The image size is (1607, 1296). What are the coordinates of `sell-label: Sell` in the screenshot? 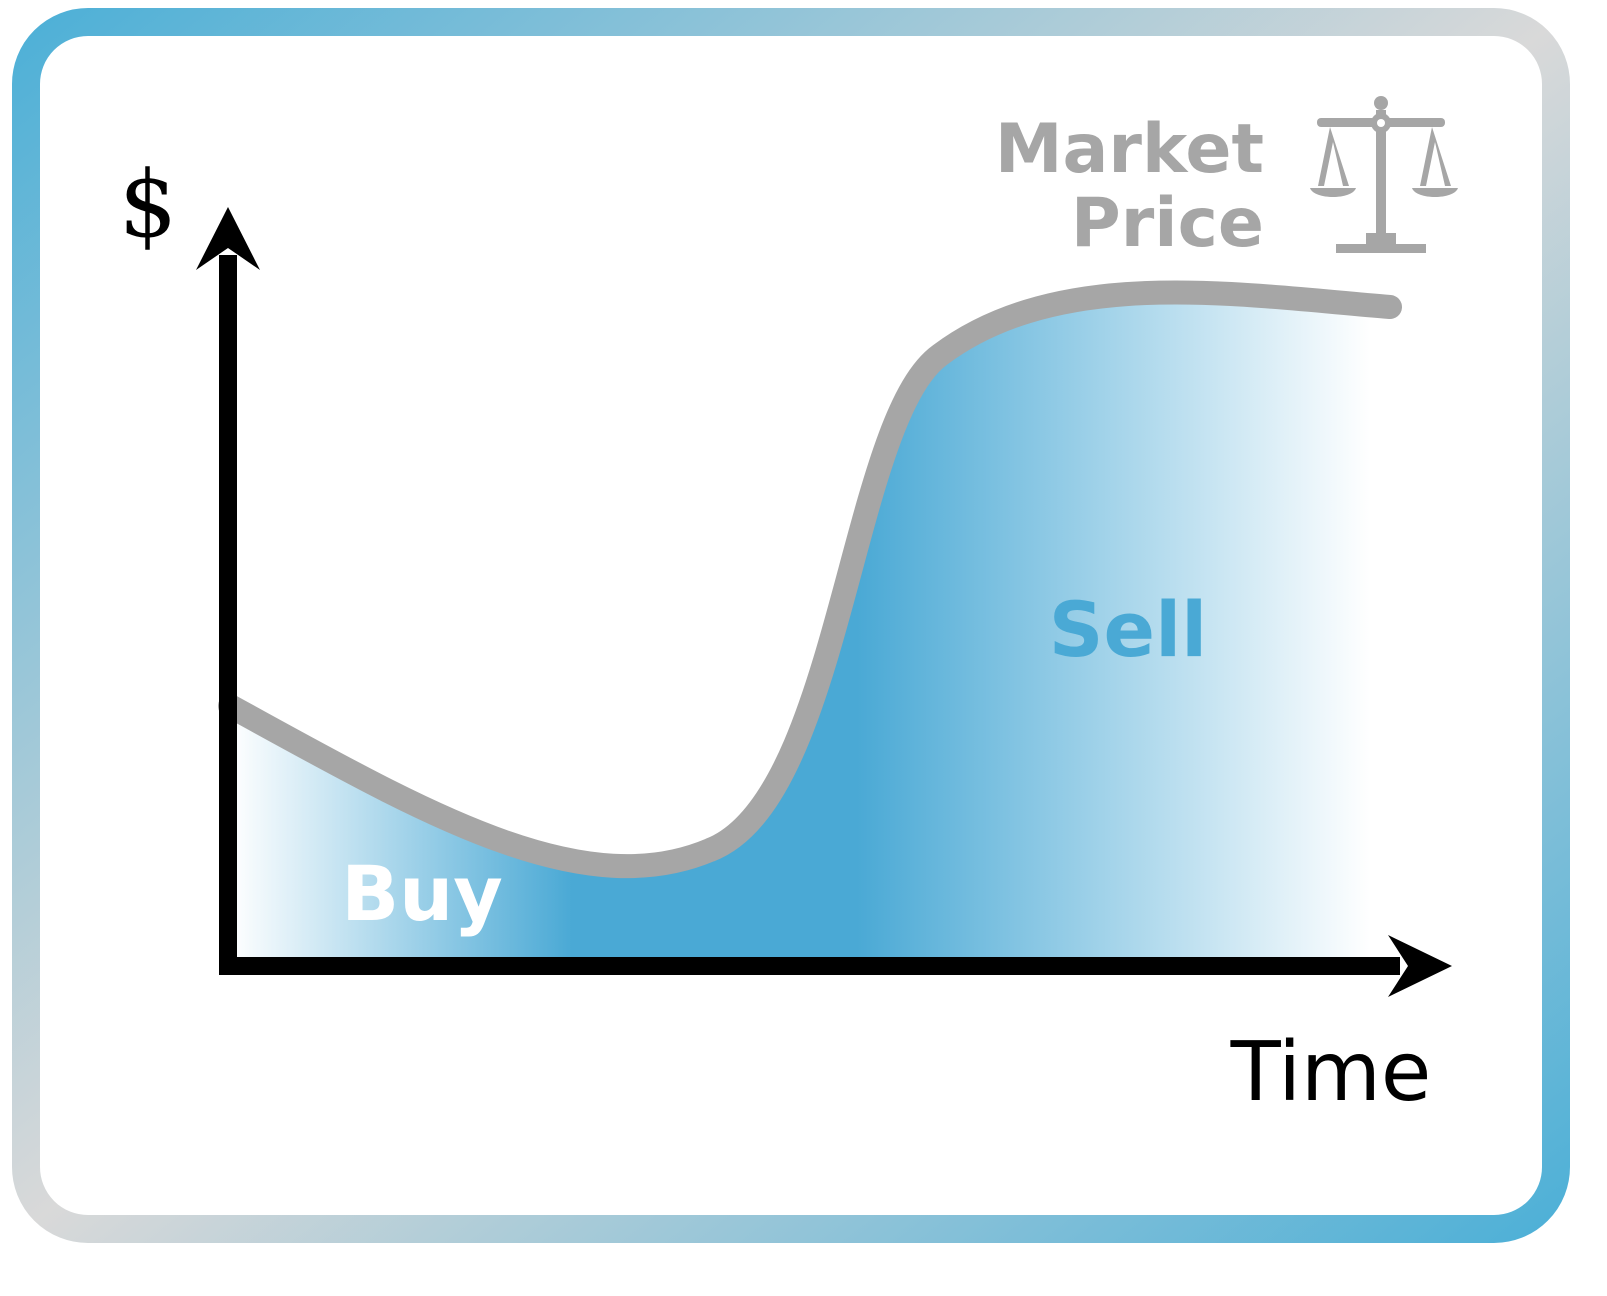 It's located at (1128, 629).